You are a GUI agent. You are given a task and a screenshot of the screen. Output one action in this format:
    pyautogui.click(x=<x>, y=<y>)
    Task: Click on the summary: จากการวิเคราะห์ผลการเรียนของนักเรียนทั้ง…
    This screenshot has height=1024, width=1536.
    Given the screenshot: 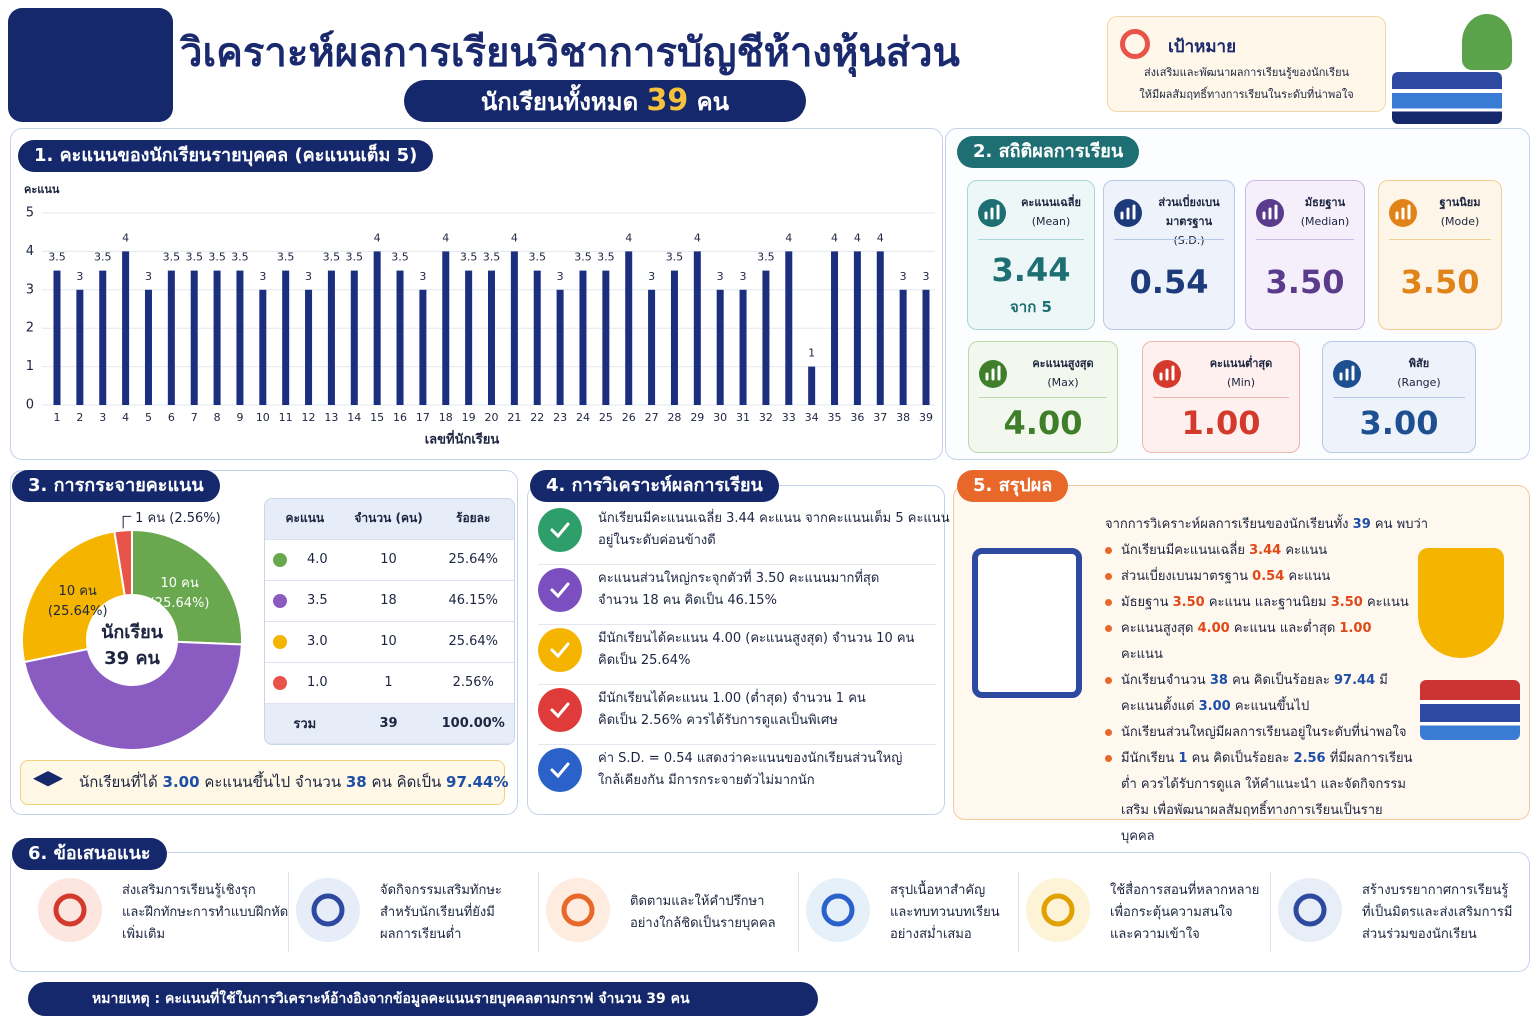 What is the action you would take?
    pyautogui.click(x=1266, y=681)
    